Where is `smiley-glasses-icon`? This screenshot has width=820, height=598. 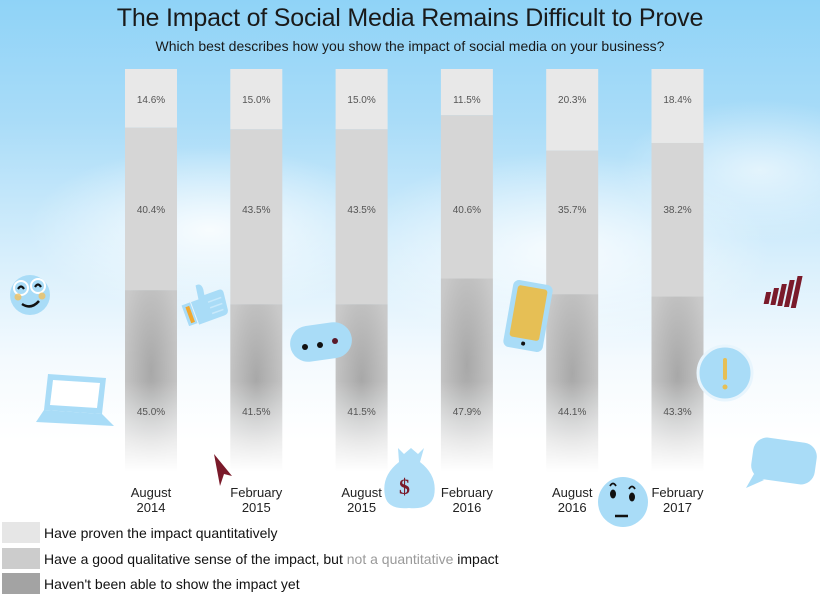
smiley-glasses-icon is located at coordinates (30, 296).